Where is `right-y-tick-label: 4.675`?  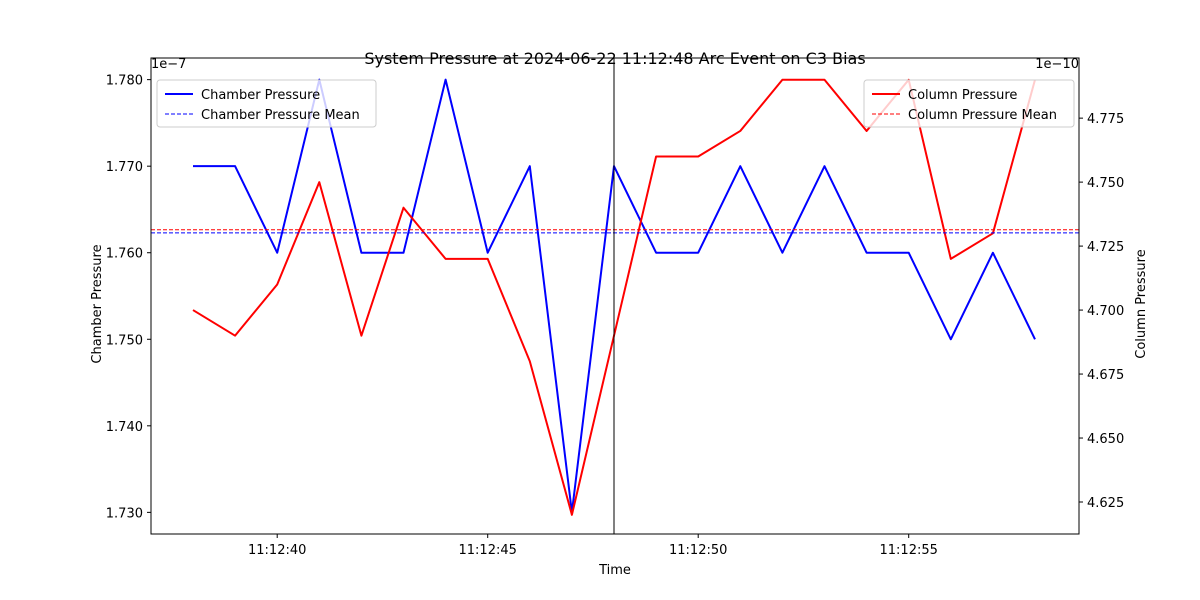
right-y-tick-label: 4.675 is located at coordinates (1105, 375).